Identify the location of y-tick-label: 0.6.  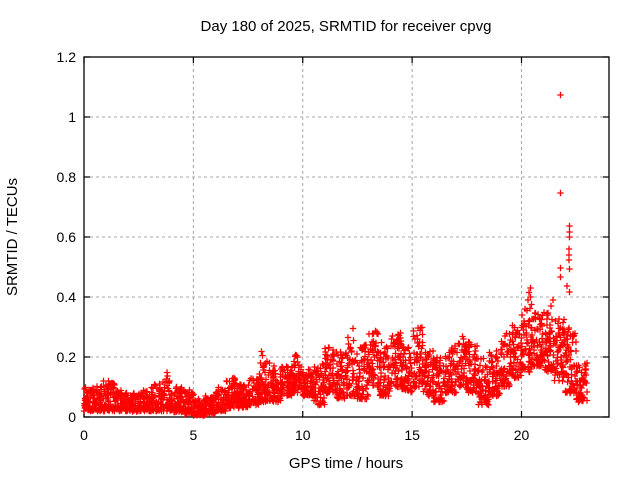
(67, 237).